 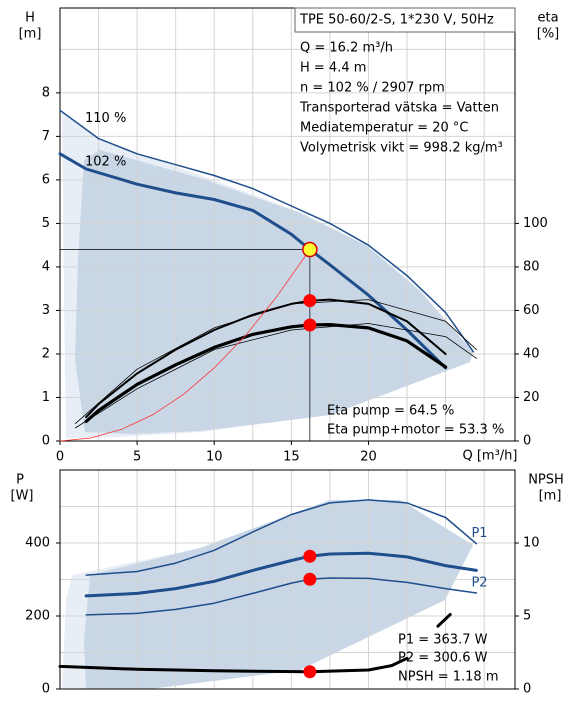 I want to click on info-header-box, so click(x=405, y=20).